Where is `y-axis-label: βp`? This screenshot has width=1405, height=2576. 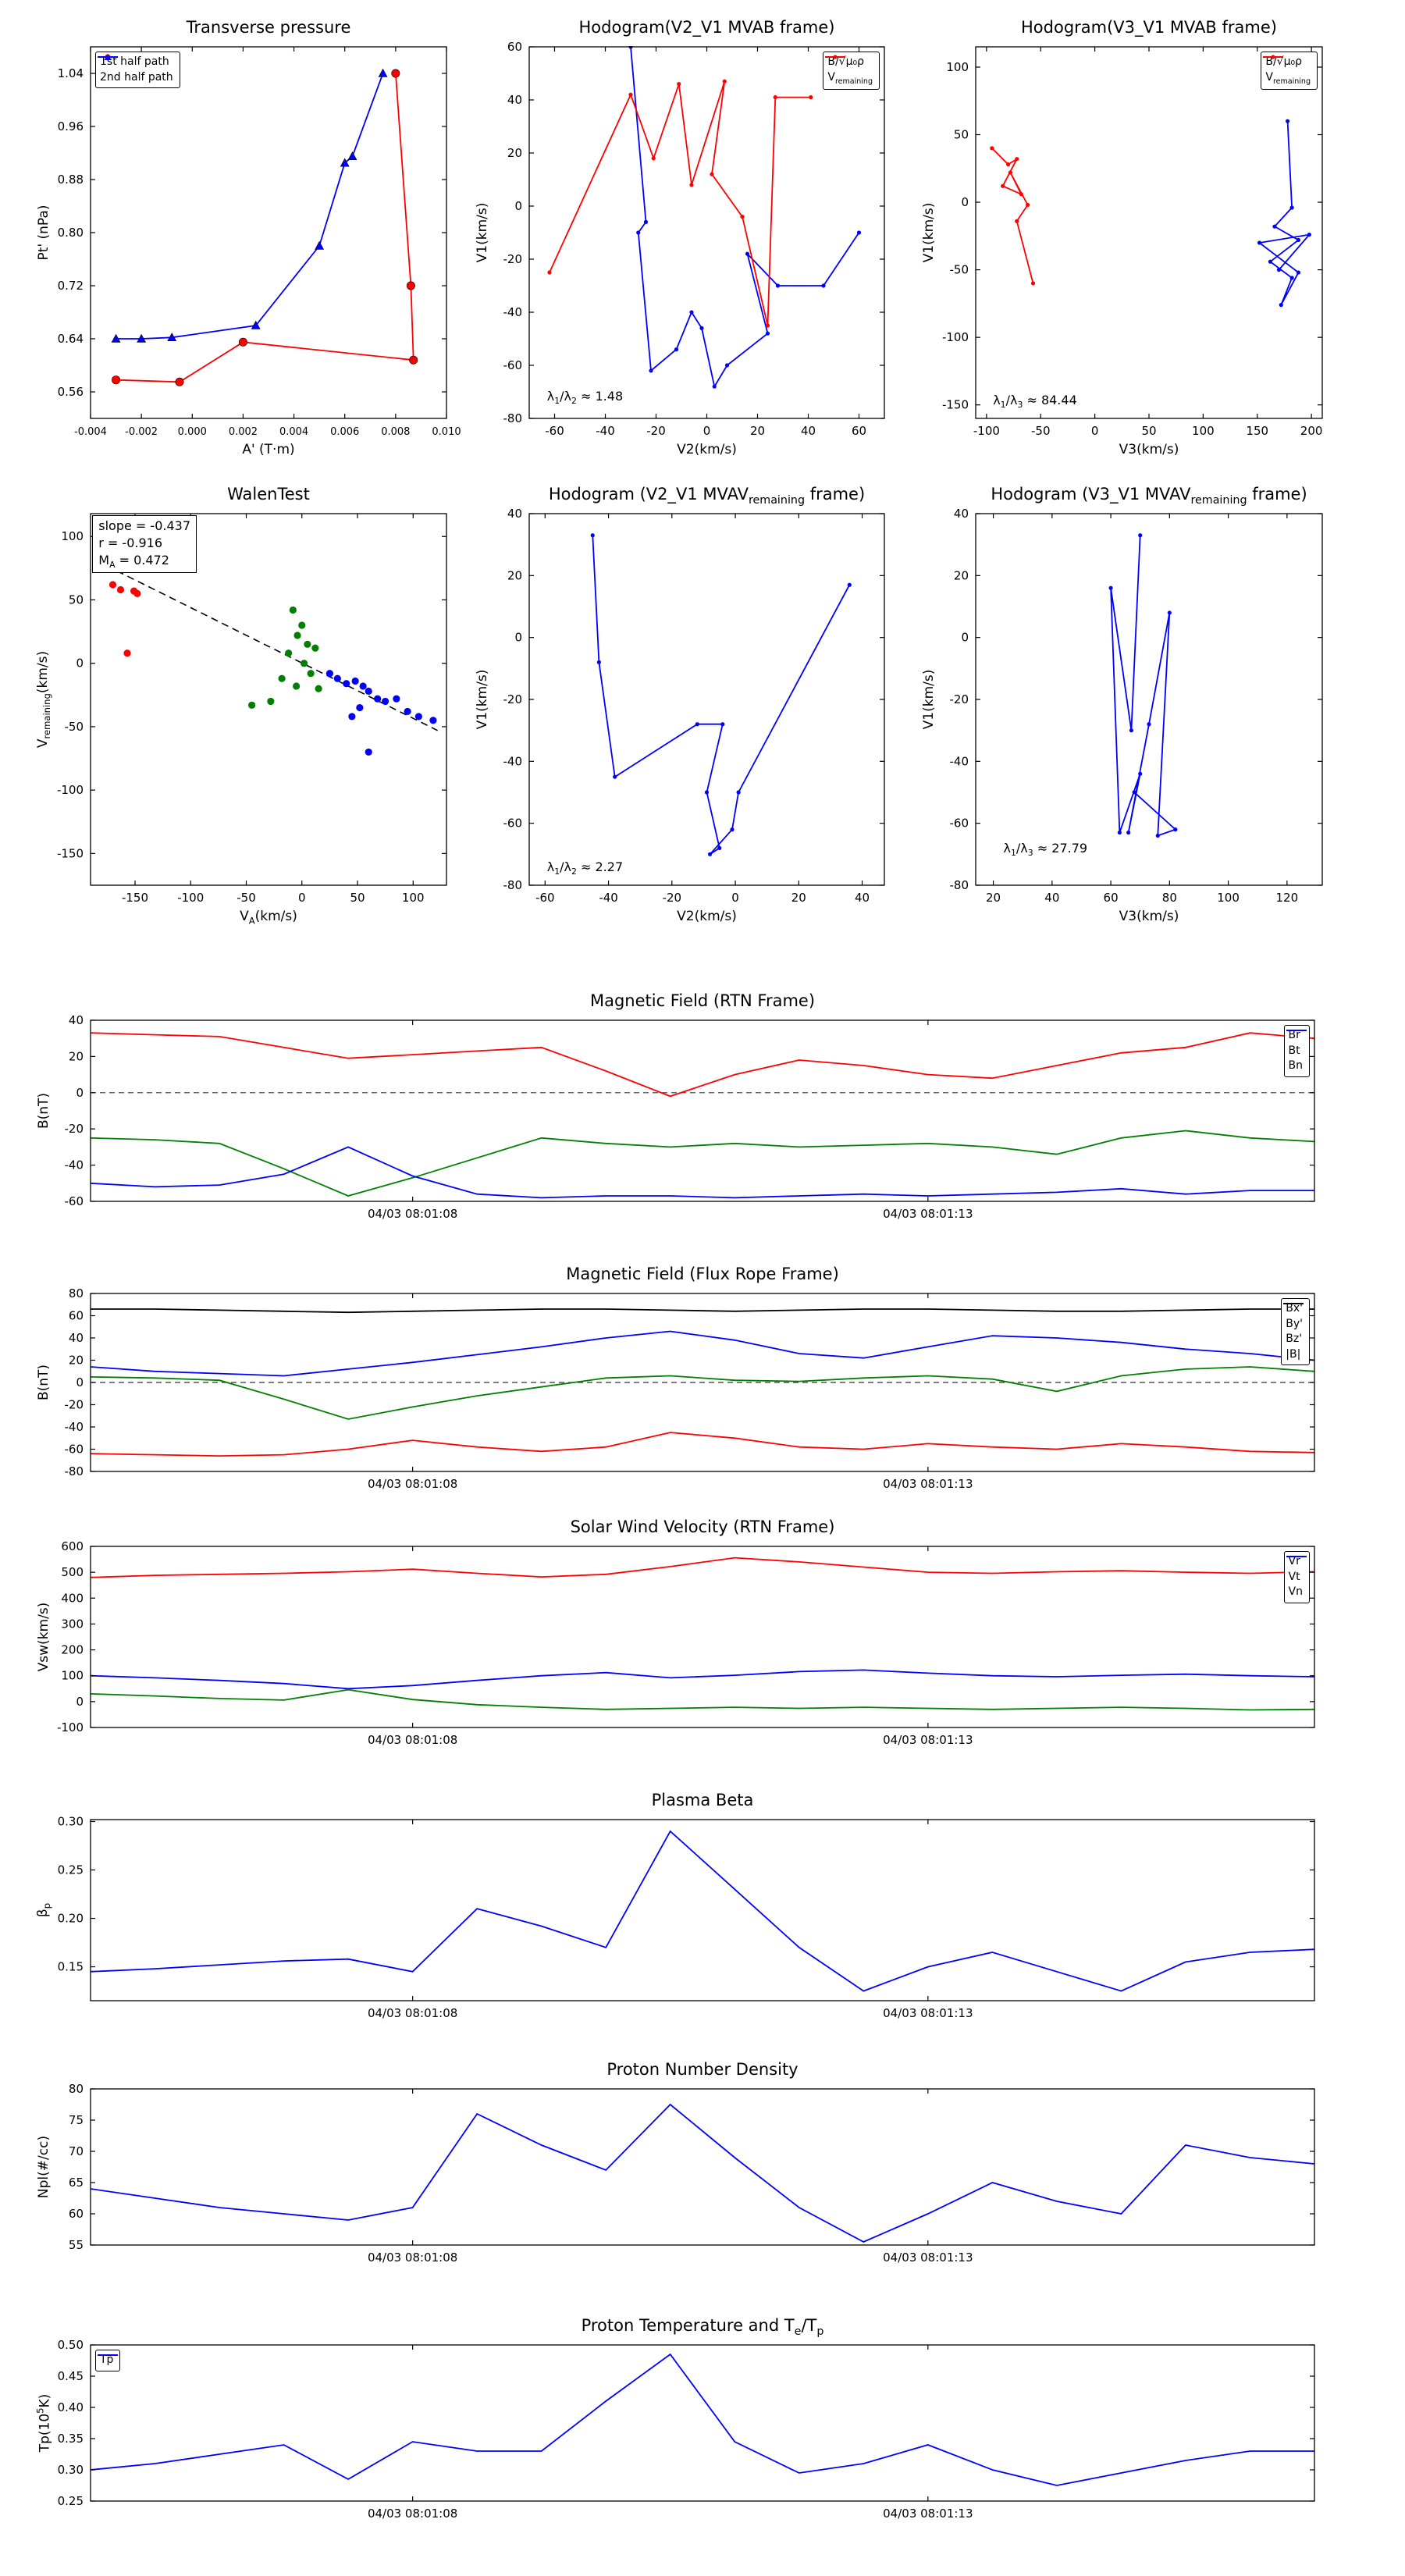
y-axis-label: βp is located at coordinates (43, 1910).